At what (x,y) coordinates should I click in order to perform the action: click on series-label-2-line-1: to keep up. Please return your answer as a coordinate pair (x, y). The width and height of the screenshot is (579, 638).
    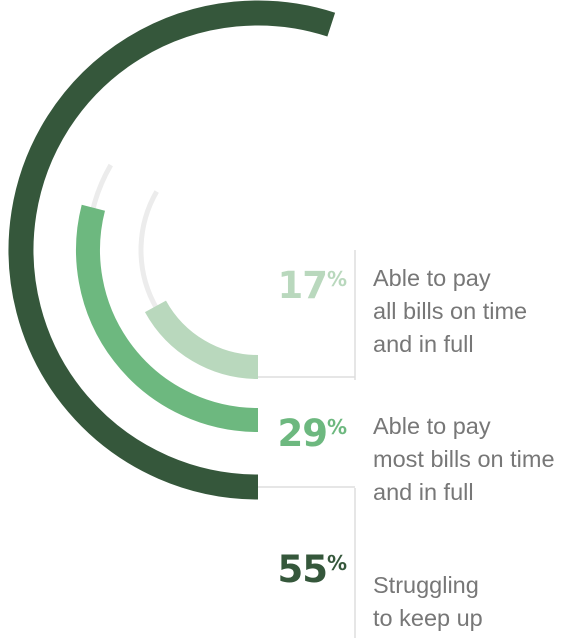
    Looking at the image, I should click on (428, 618).